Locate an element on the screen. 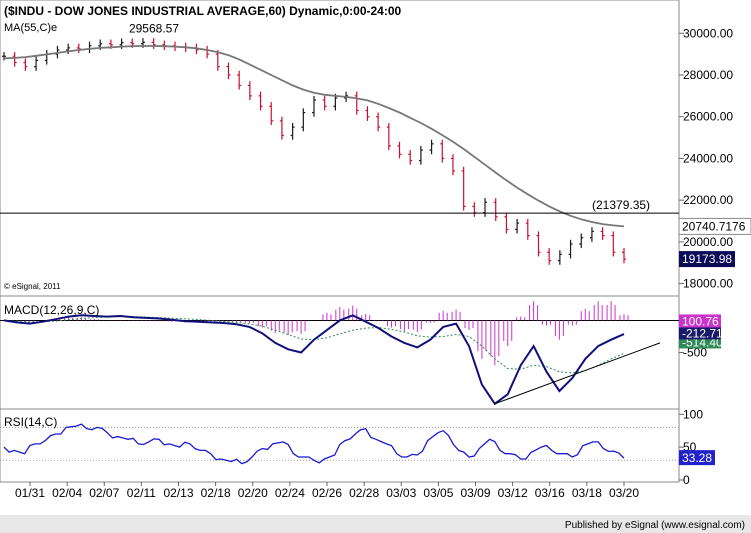  rsi-ytick-label: 0 is located at coordinates (686, 480).